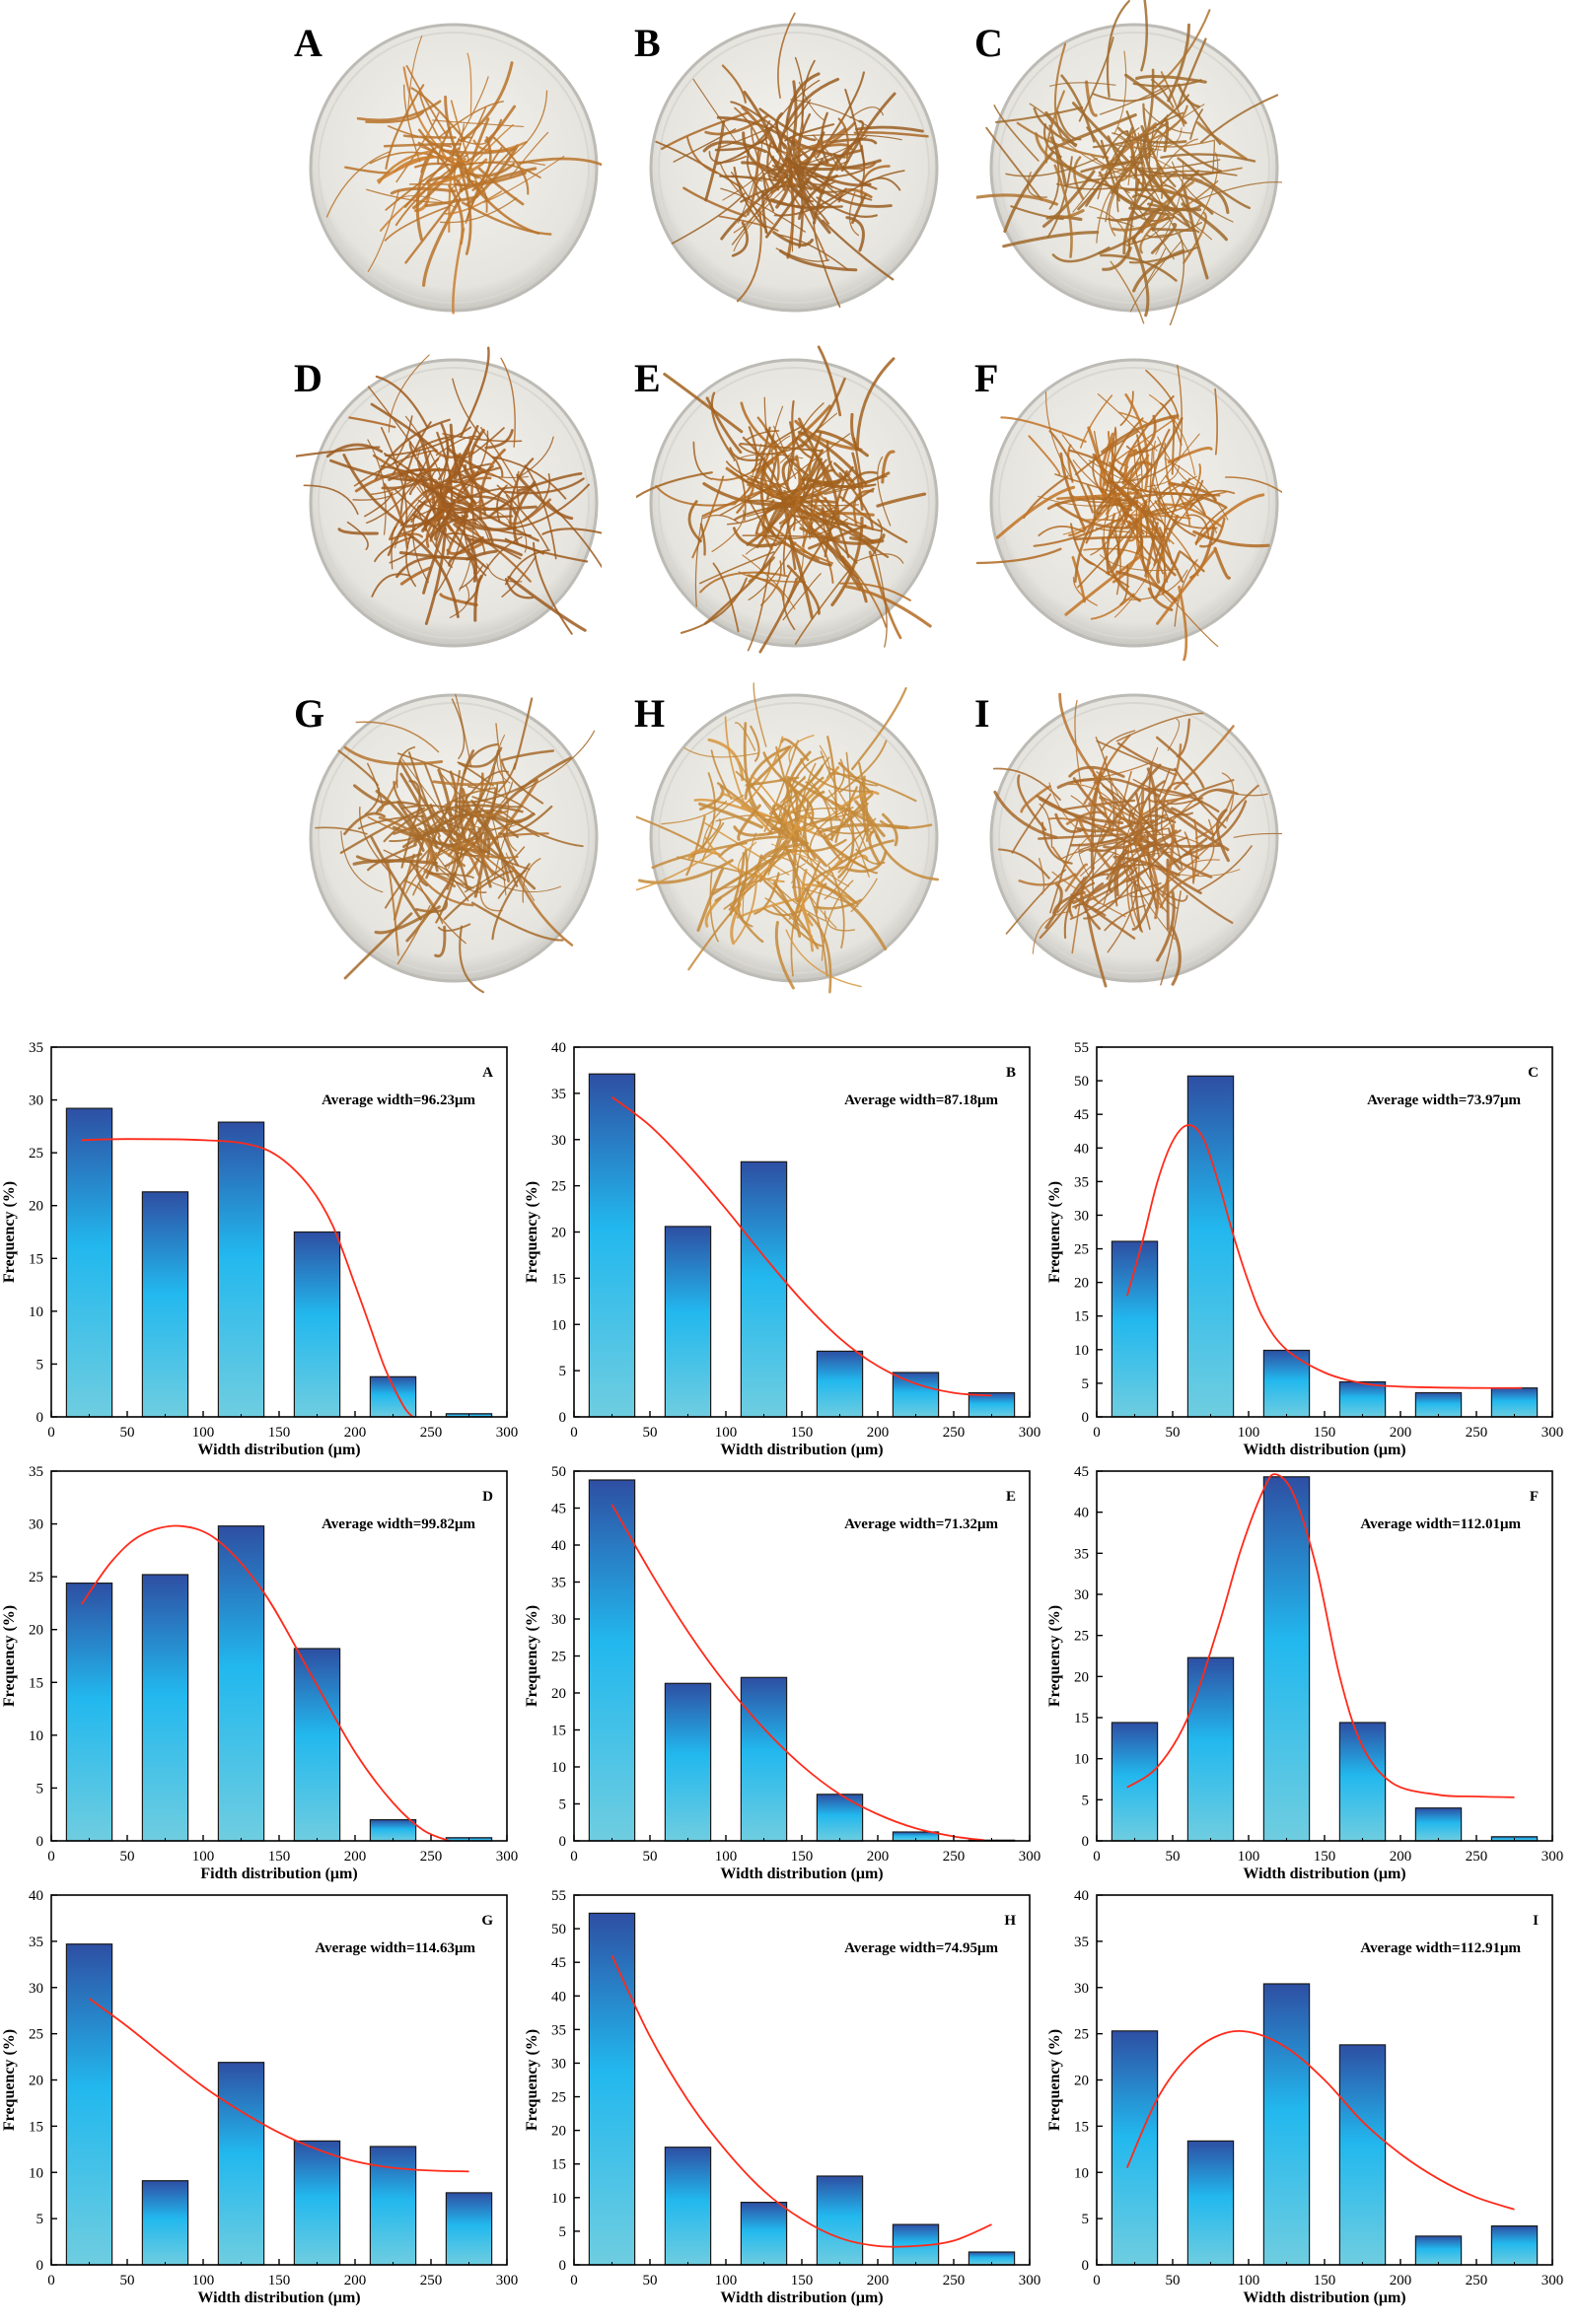 The height and width of the screenshot is (2324, 1578). Describe the element at coordinates (395, 1948) in the screenshot. I see `average-width-annotation: Average width=114.63μm` at that location.